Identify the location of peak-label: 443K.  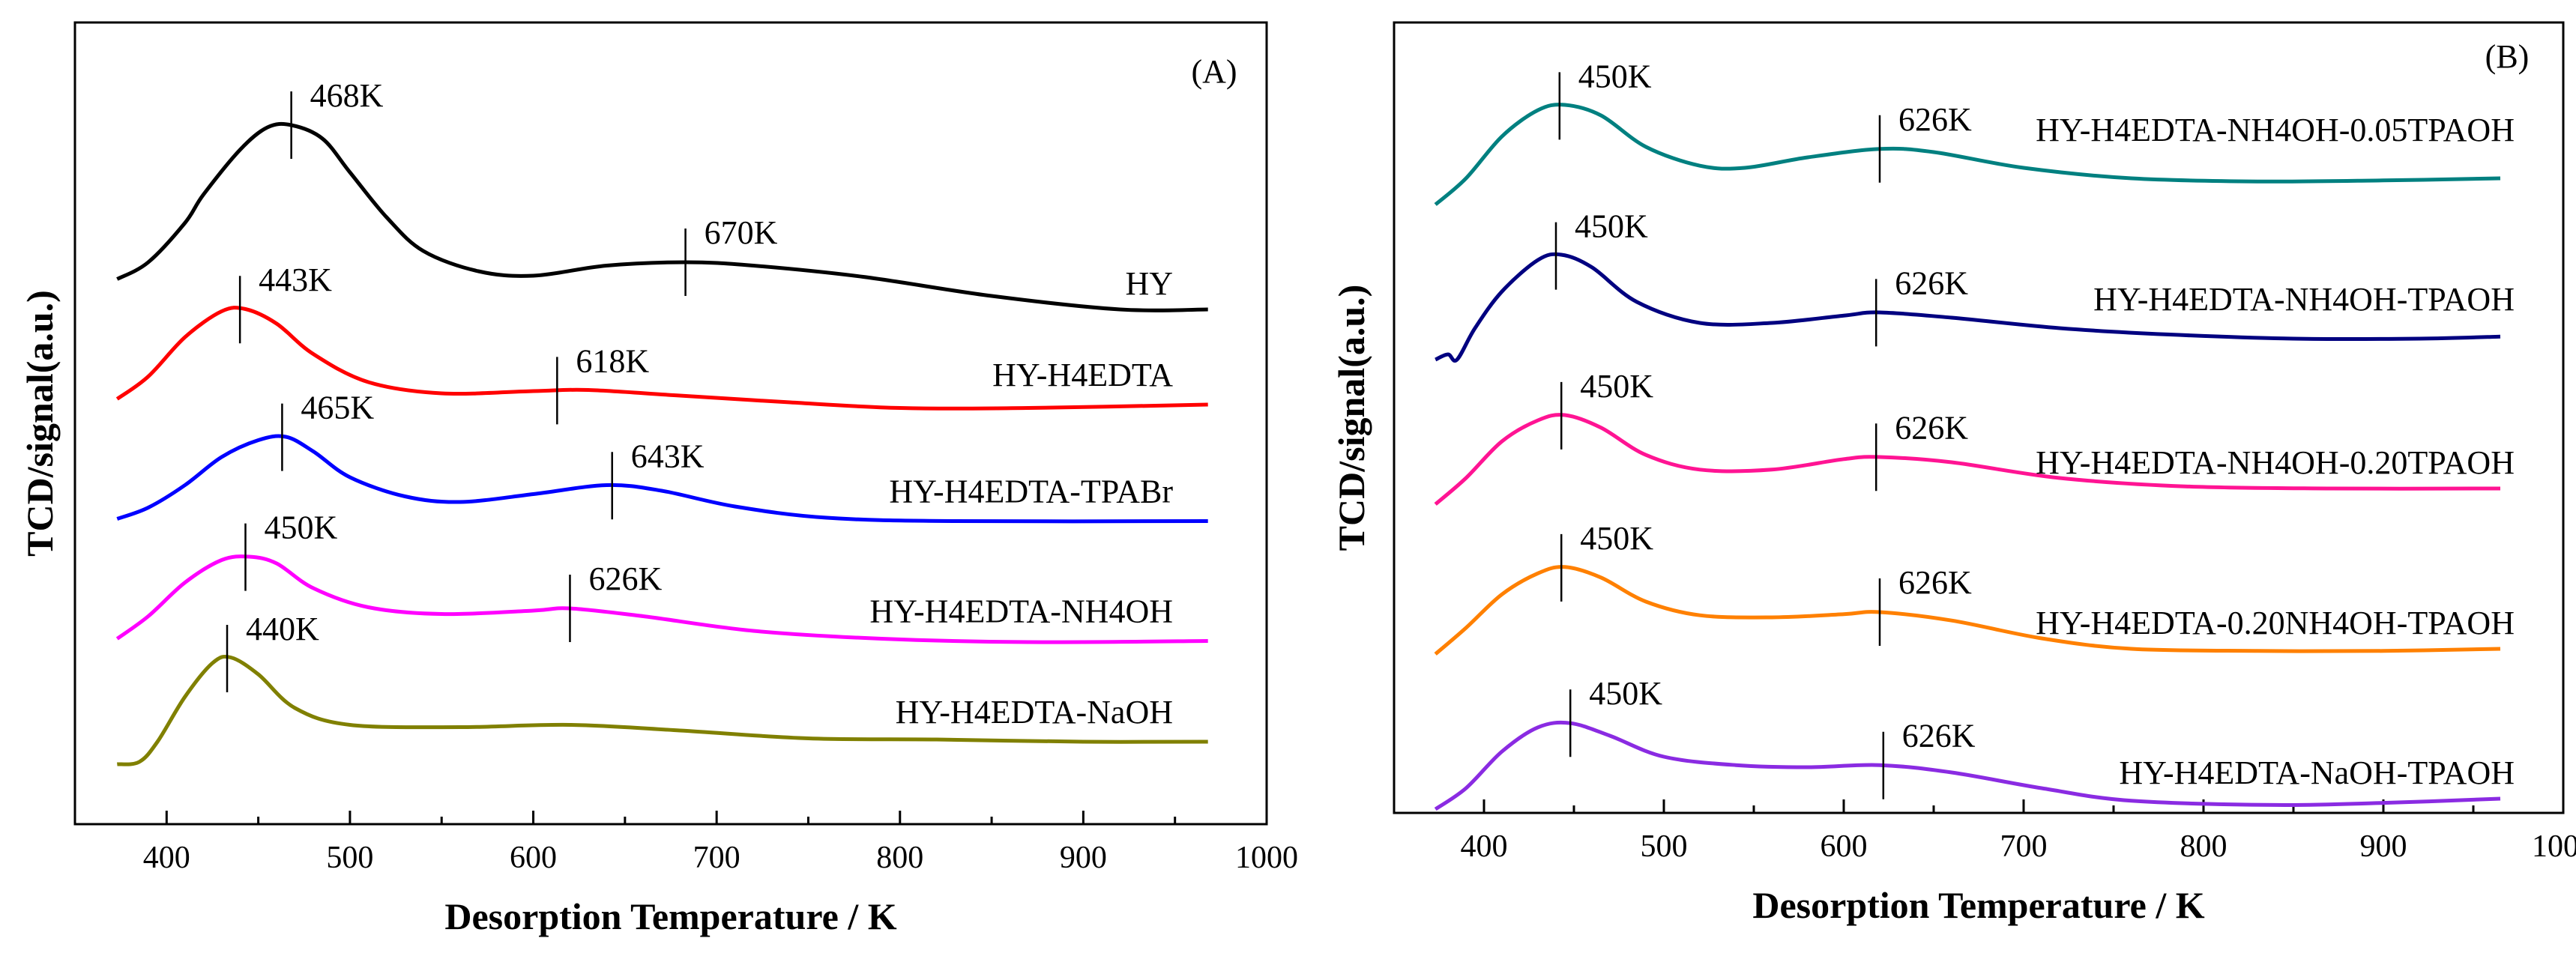
(296, 279).